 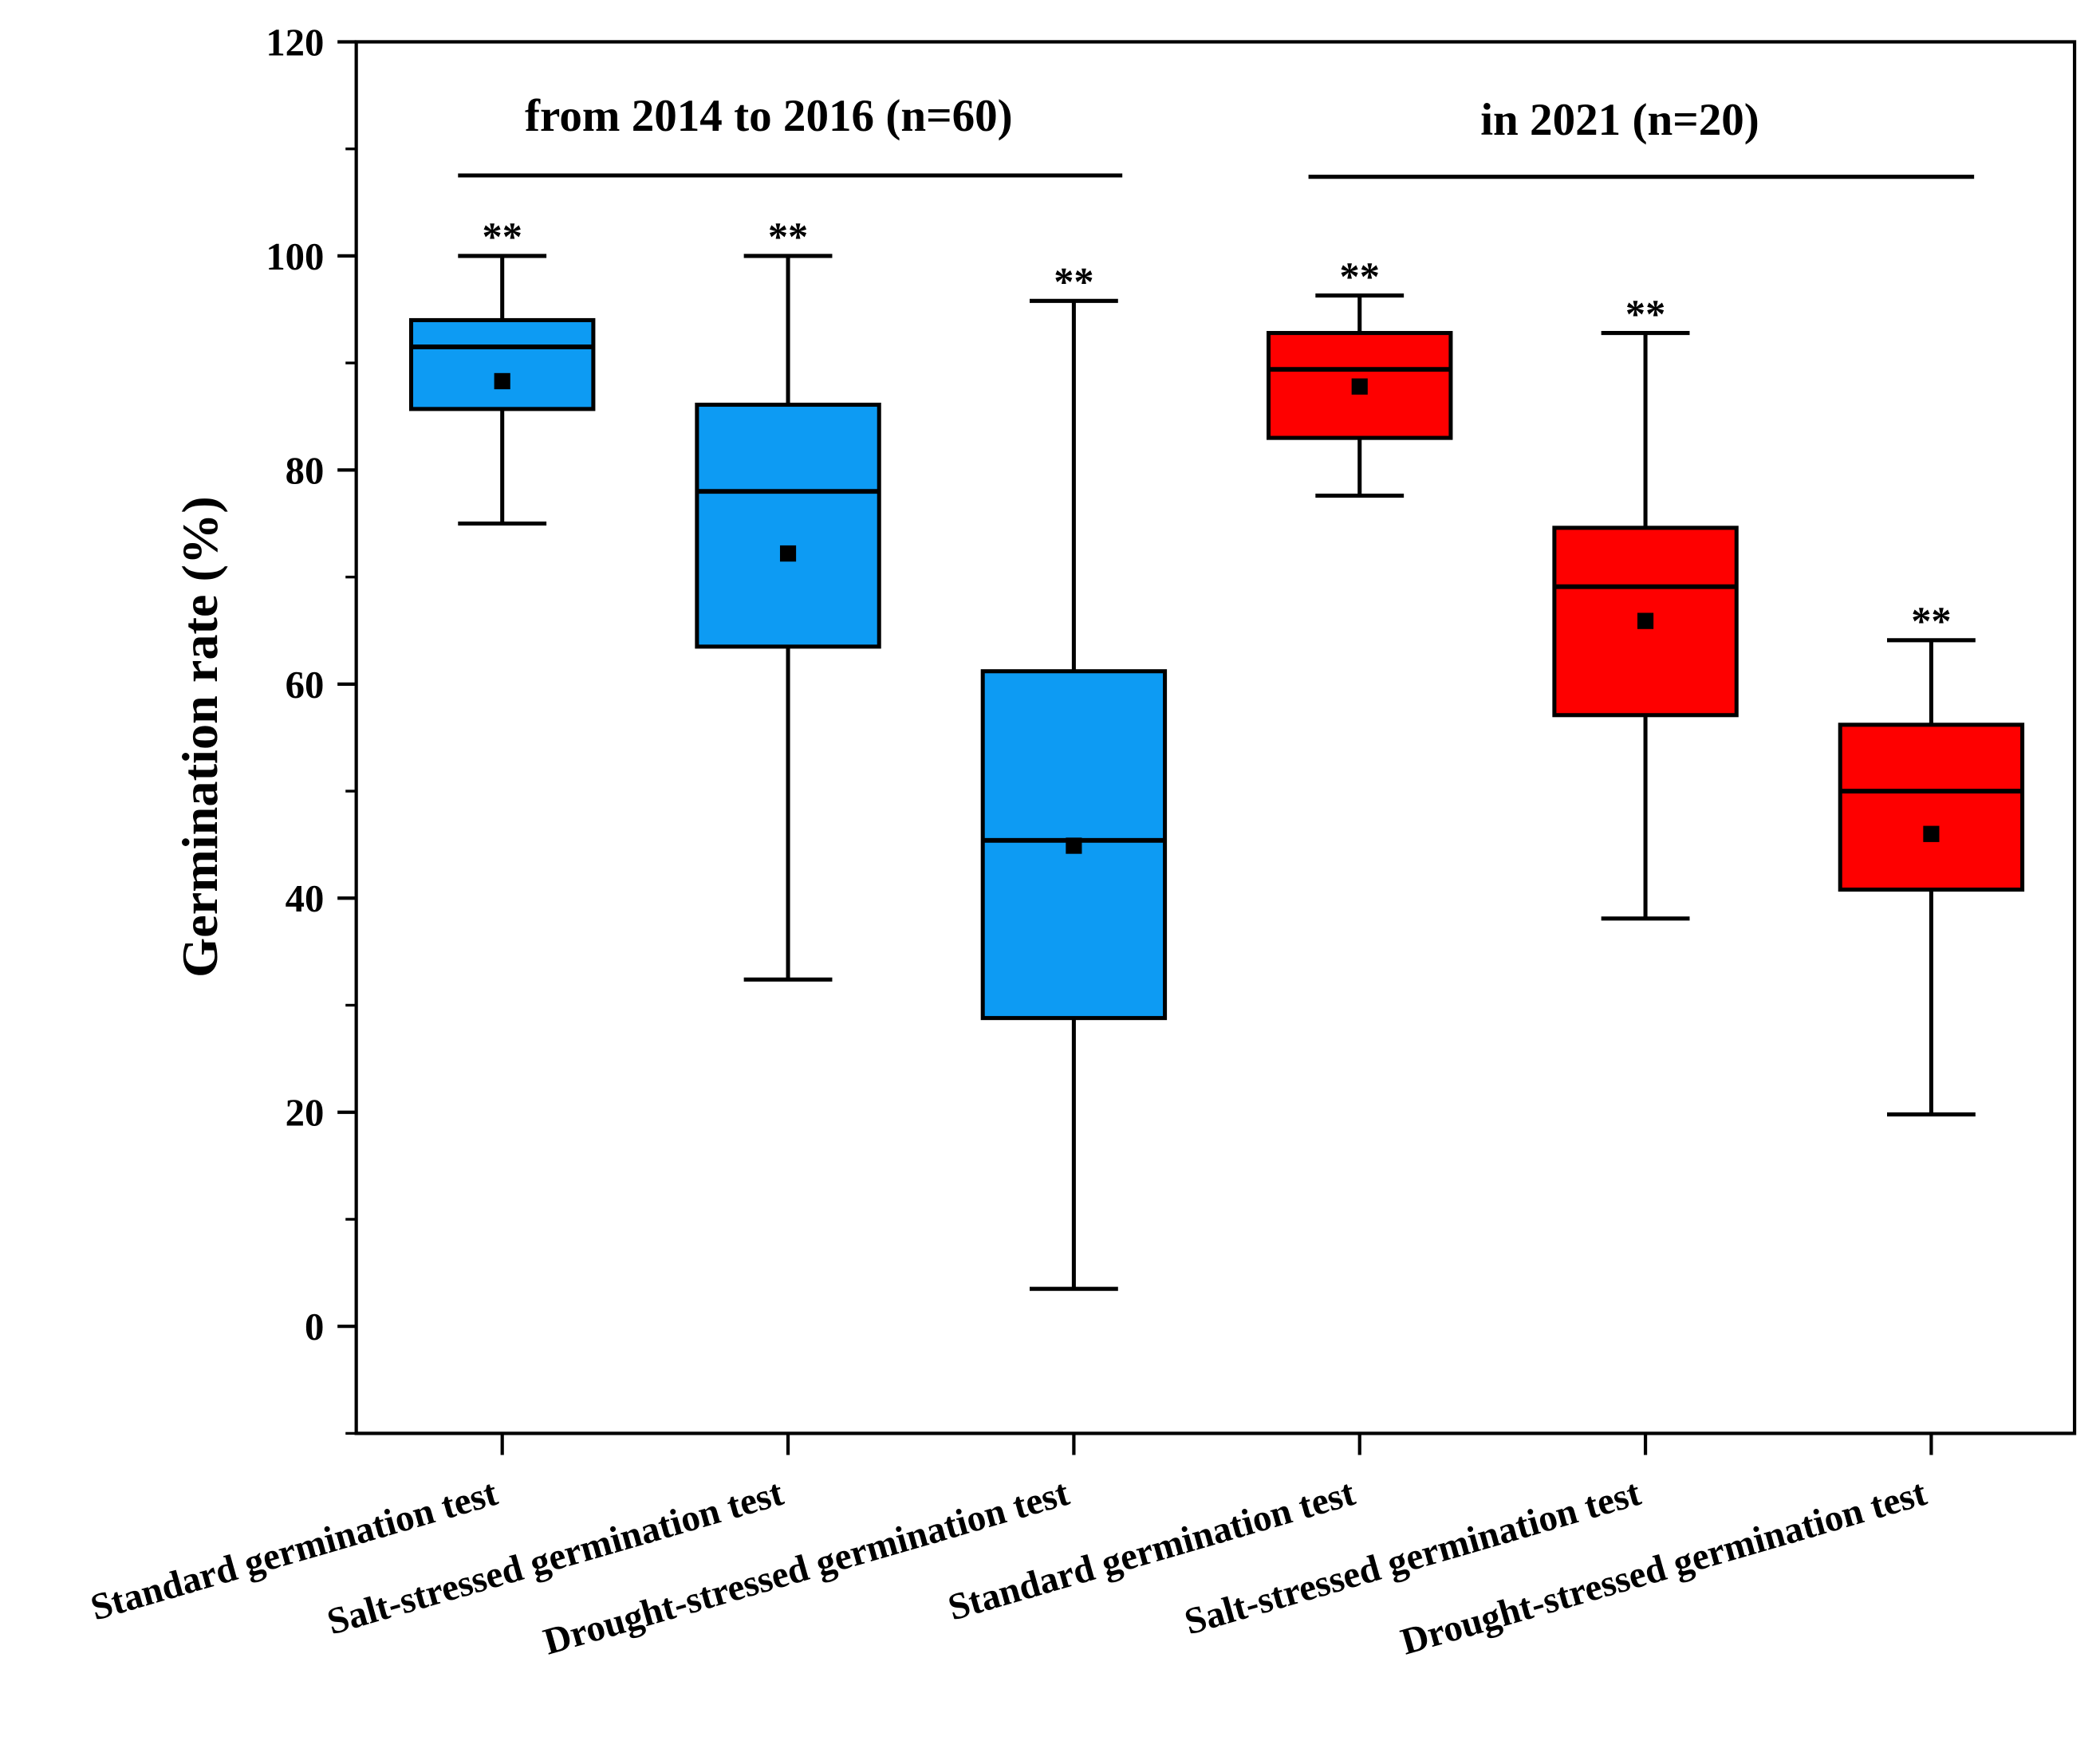 What do you see at coordinates (311, 727) in the screenshot?
I see `y-axis: 0 20 40 60 80 100 120` at bounding box center [311, 727].